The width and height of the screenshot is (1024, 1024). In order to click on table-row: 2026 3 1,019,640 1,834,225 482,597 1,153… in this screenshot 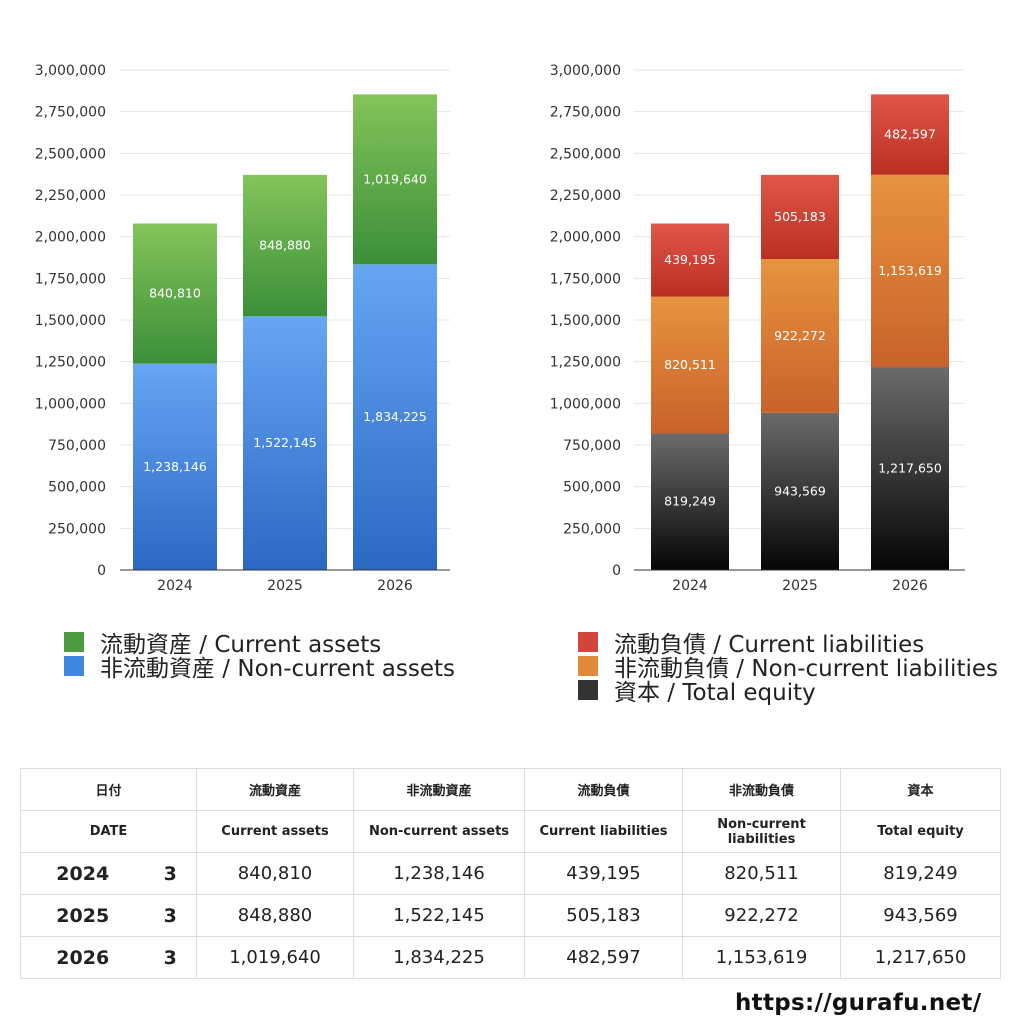, I will do `click(511, 957)`.